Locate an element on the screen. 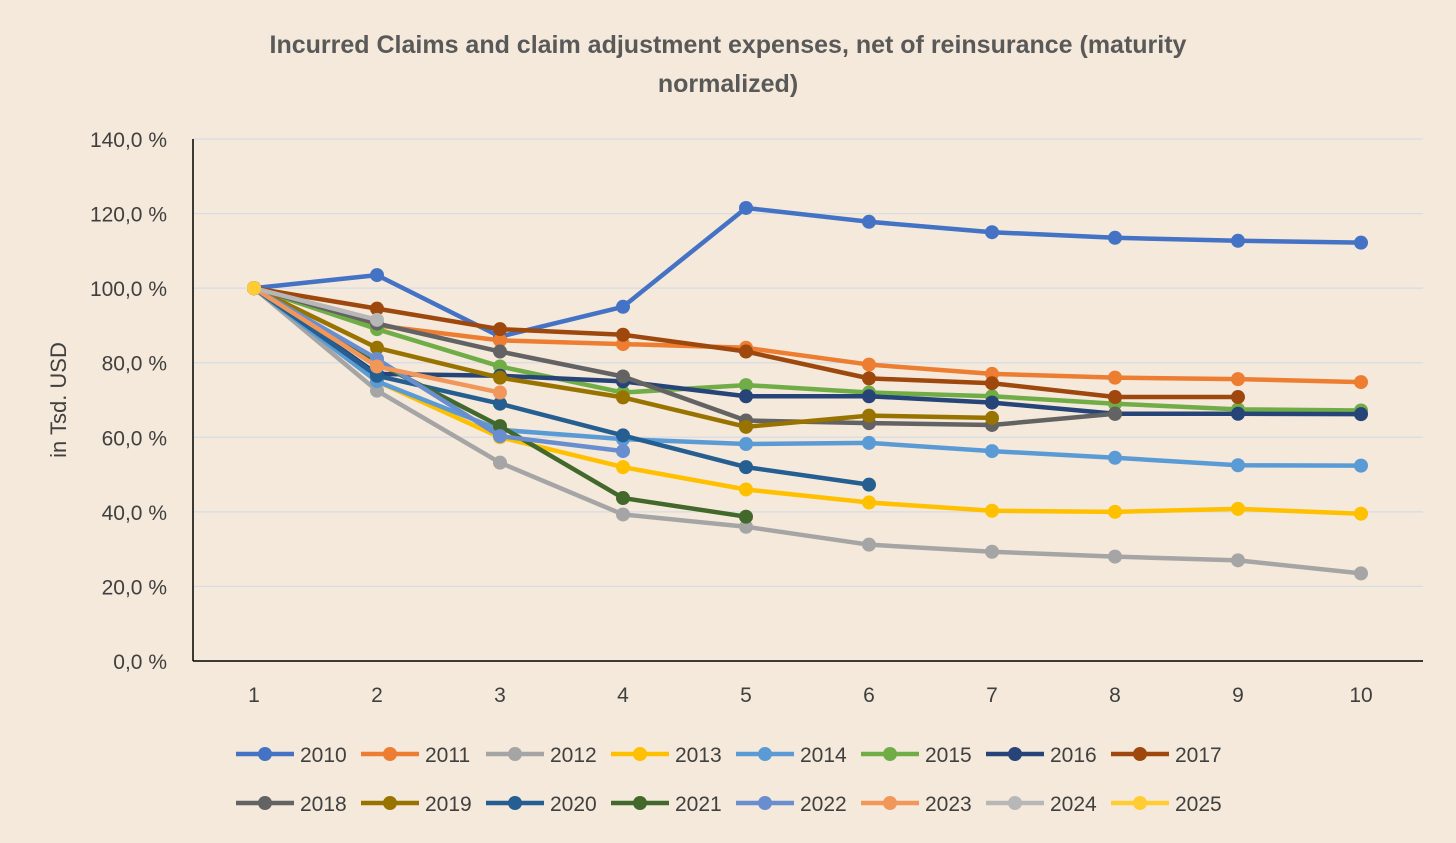 This screenshot has width=1456, height=843. legend-item-2010: 2010 is located at coordinates (291, 755).